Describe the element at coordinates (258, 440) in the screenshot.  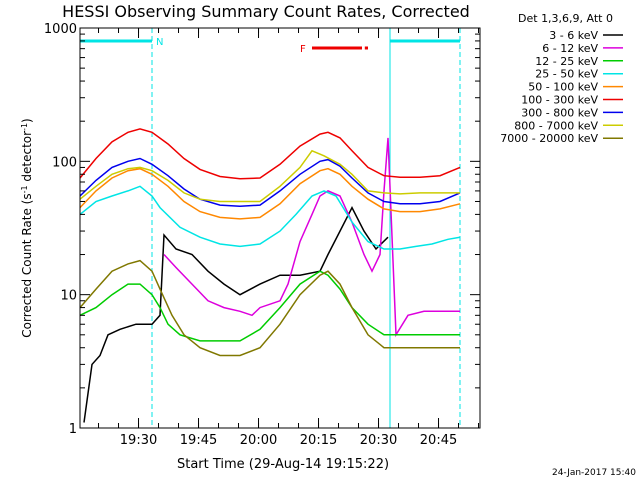
I see `x-tick-label: 20:00` at that location.